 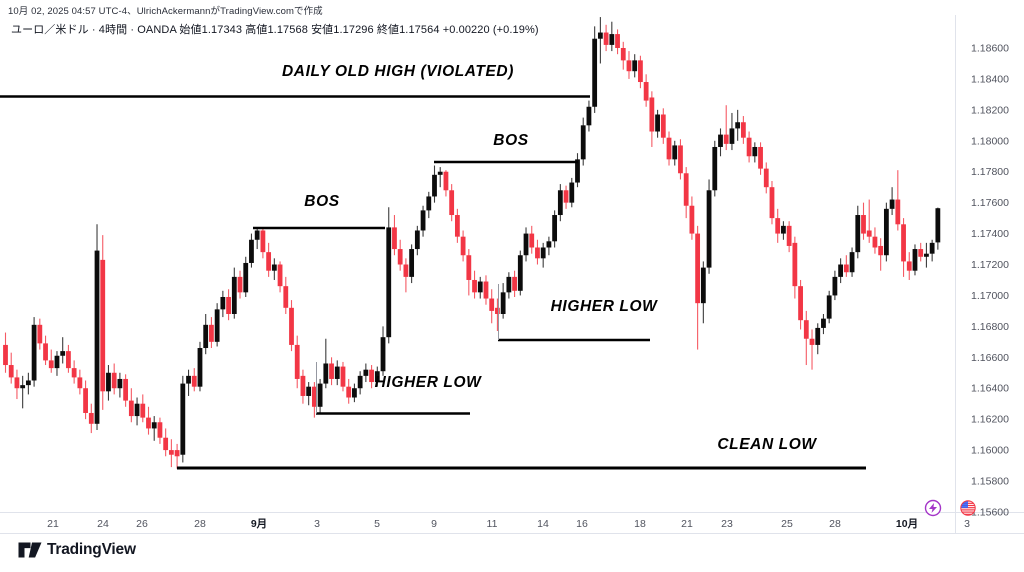 I want to click on tradingview-logo: TradingView, so click(x=77, y=549).